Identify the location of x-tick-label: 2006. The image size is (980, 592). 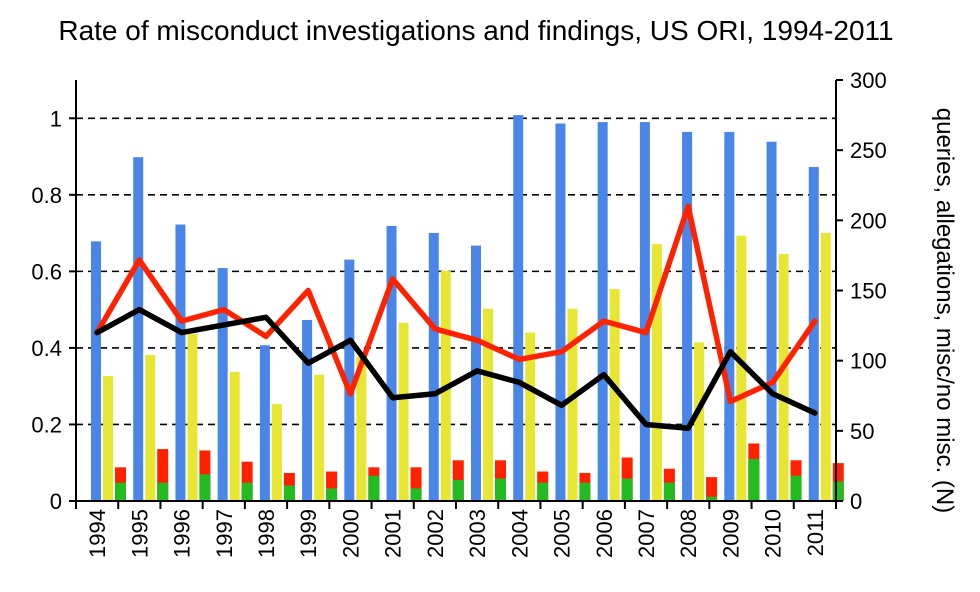
(604, 533).